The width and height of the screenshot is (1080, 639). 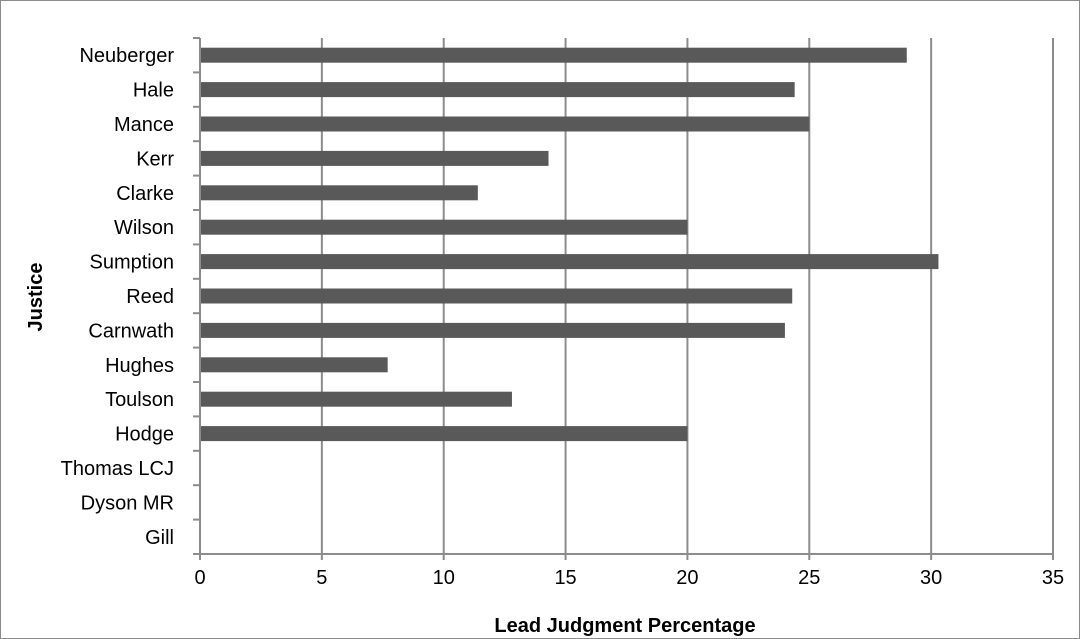 What do you see at coordinates (132, 263) in the screenshot?
I see `y-tick-label: Sumption` at bounding box center [132, 263].